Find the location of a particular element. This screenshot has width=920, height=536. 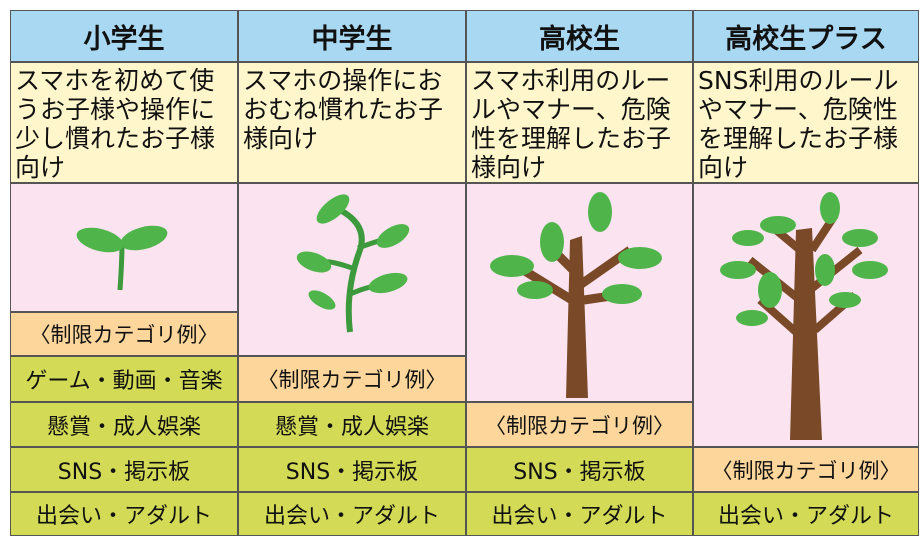

column-description: スマホ利用のルールやマナー、危険性を理解したお子様向け is located at coordinates (579, 122).